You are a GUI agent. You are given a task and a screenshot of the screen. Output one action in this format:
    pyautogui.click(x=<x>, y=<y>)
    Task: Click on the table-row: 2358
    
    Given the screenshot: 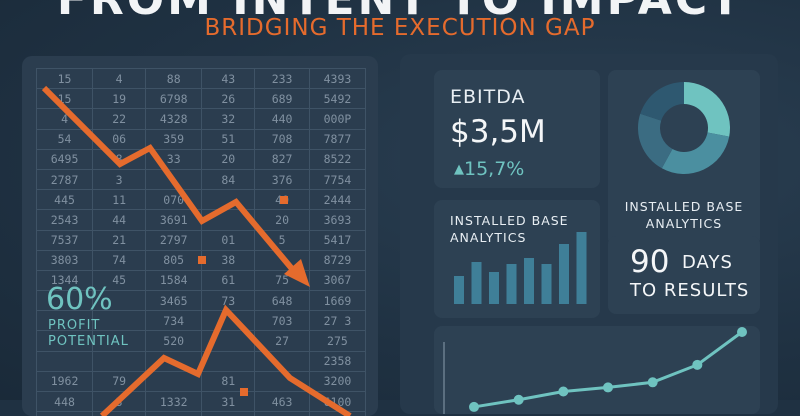 What is the action you would take?
    pyautogui.click(x=201, y=361)
    